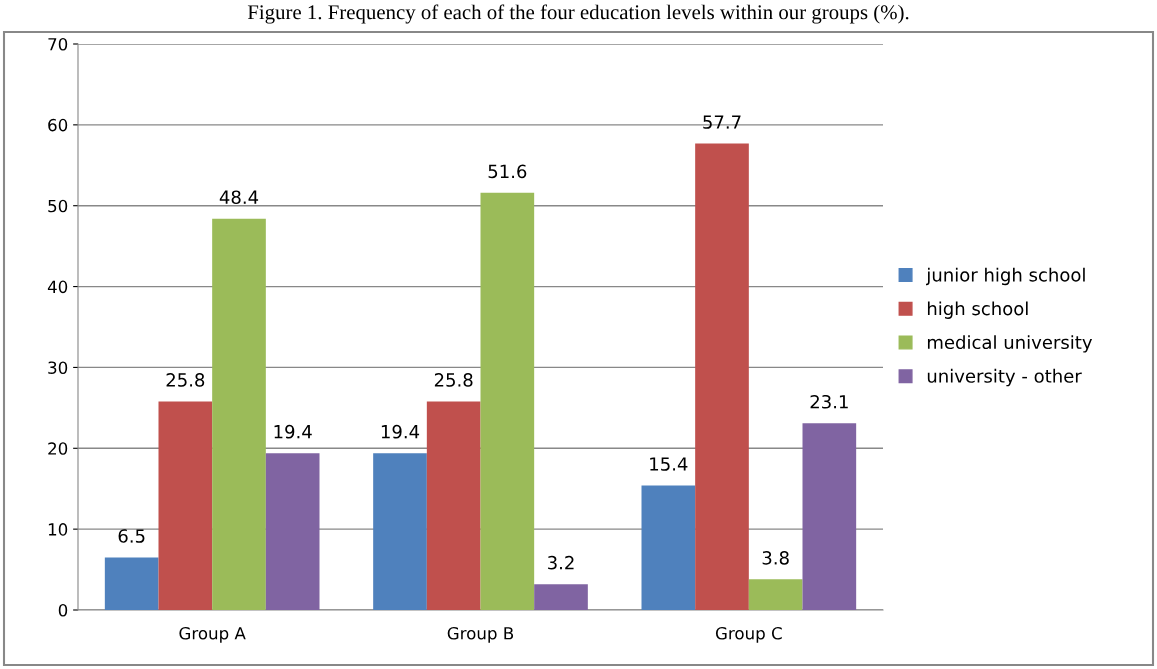 The height and width of the screenshot is (669, 1157). I want to click on y-tick-label: 30, so click(58, 367).